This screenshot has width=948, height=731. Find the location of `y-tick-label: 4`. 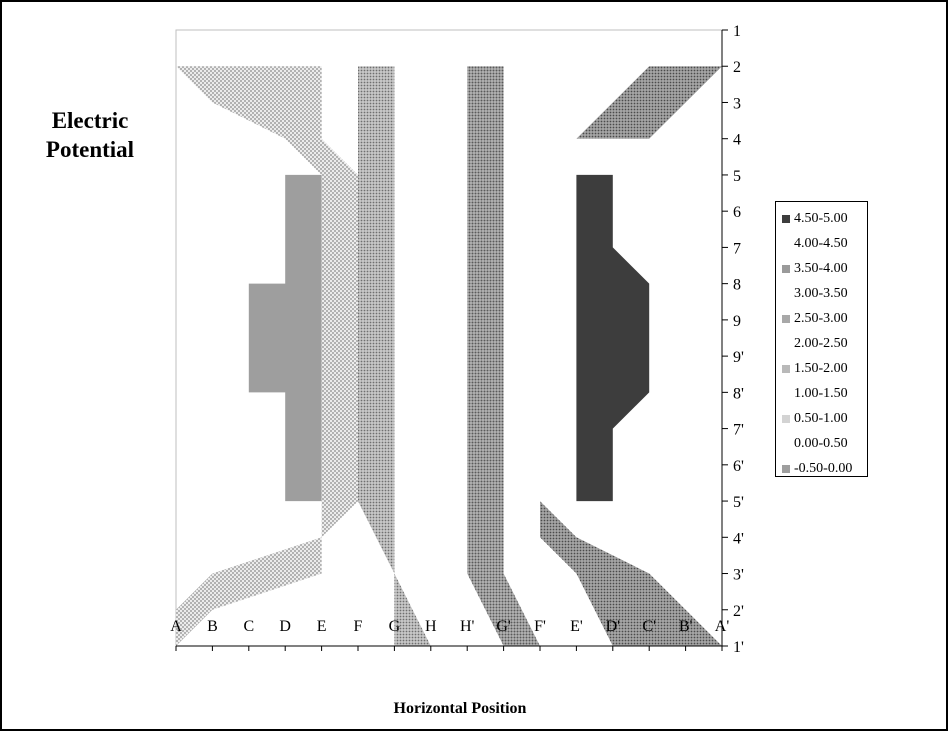

y-tick-label: 4 is located at coordinates (737, 140).